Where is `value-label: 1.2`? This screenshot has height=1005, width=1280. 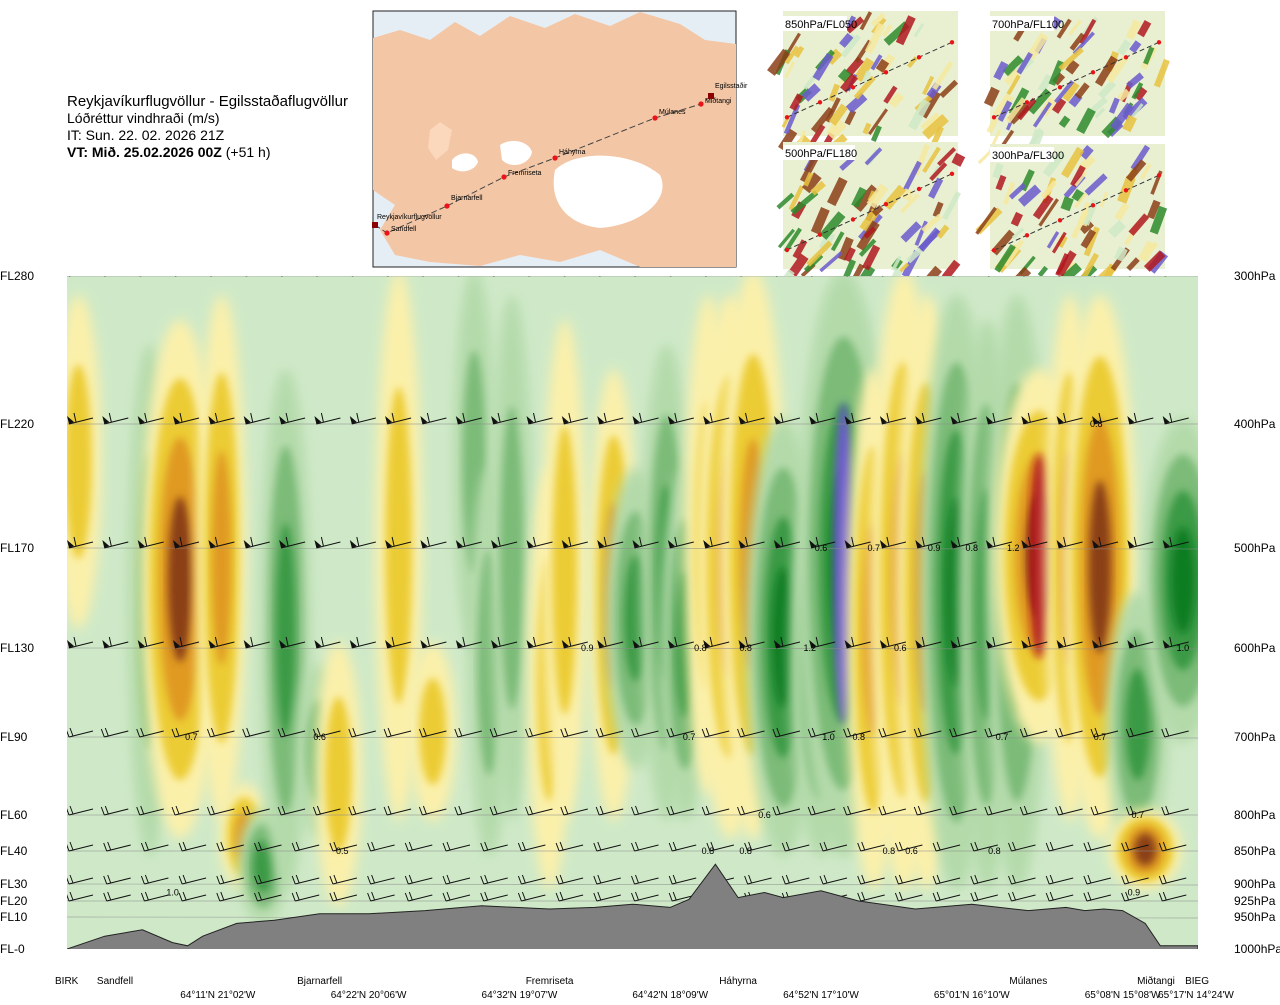 value-label: 1.2 is located at coordinates (809, 648).